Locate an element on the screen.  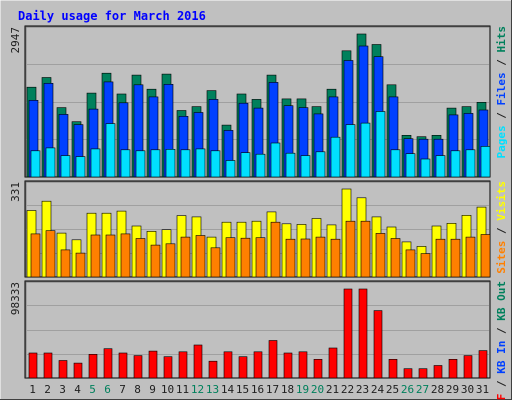
x-tick-label-day-3: 3 is located at coordinates (62, 389).